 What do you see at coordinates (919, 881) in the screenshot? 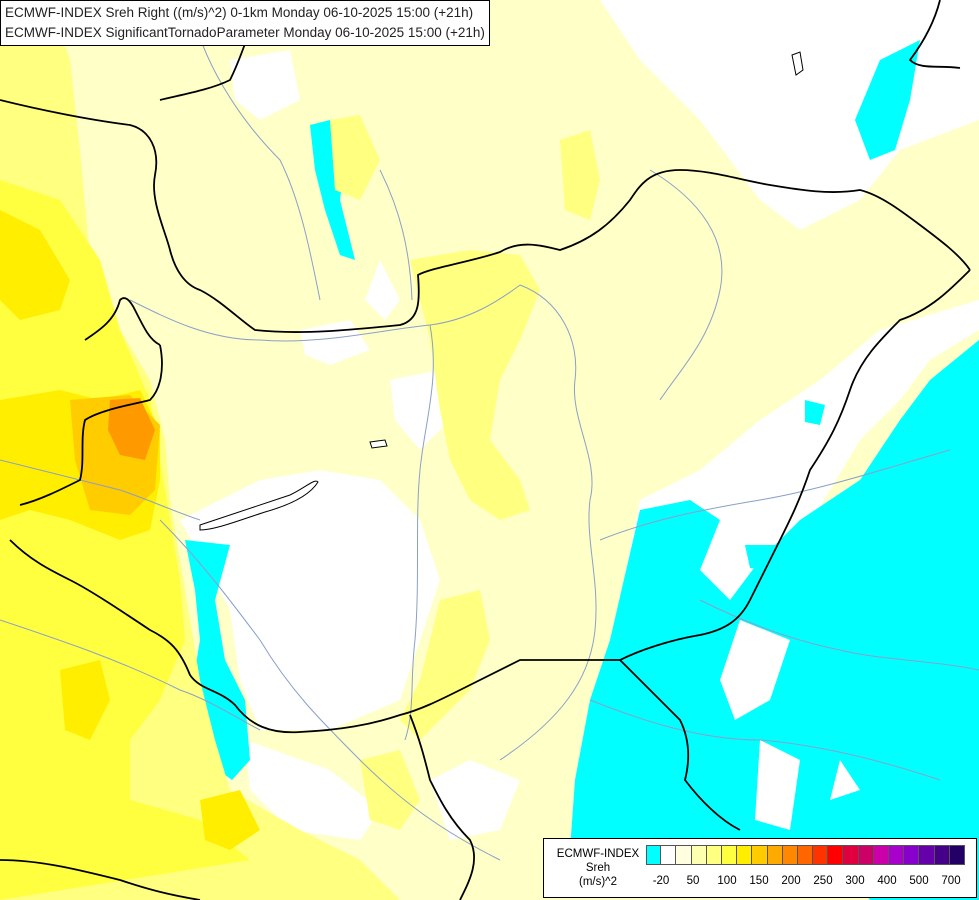
I see `legend-tick-label: 500` at bounding box center [919, 881].